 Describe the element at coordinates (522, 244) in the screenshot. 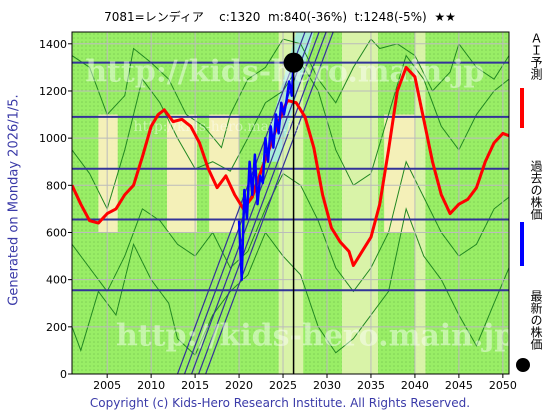

I see `legend-past-price-swatch` at that location.